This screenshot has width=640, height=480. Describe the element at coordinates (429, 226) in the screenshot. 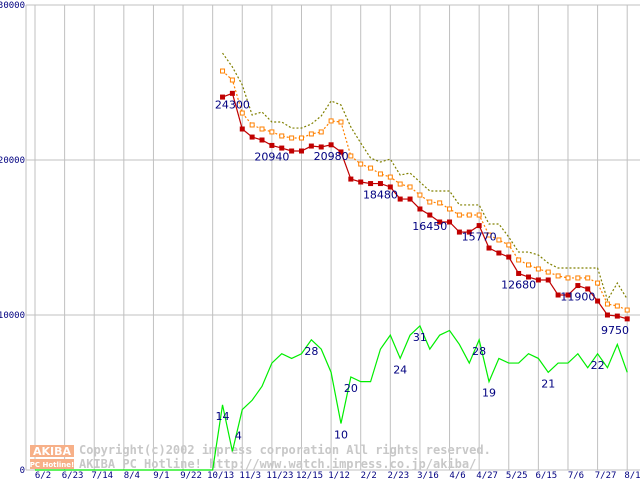

I see `data-label-min: 16450` at that location.